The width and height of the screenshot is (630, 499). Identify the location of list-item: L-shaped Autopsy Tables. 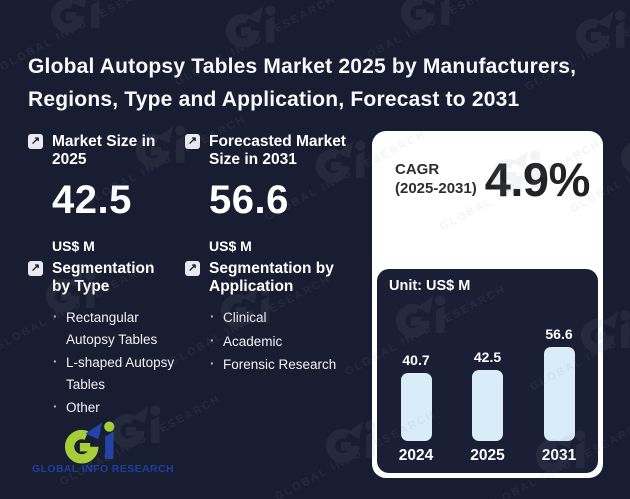
(114, 373).